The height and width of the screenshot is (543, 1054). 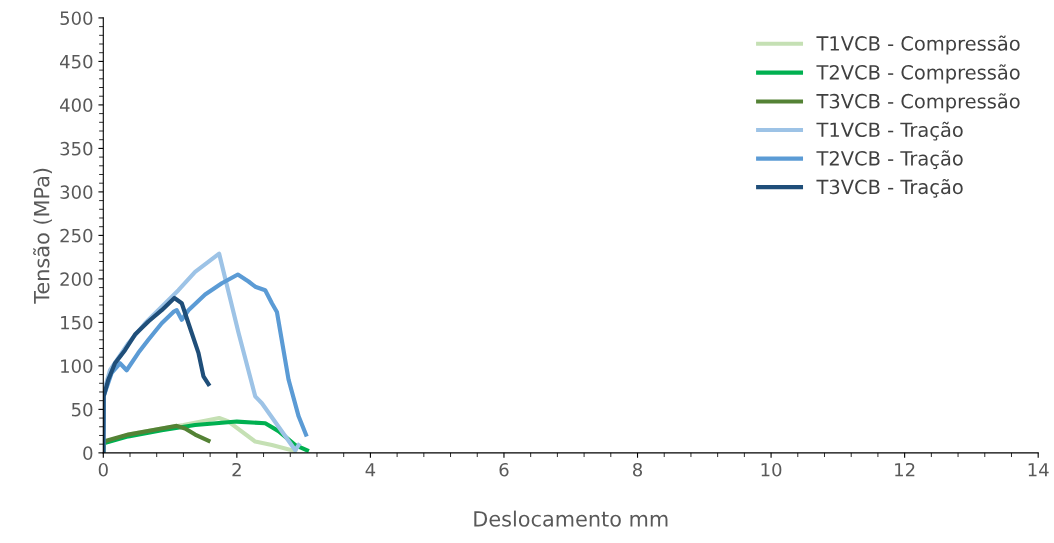 I want to click on y-tick-label: 350, so click(x=76, y=148).